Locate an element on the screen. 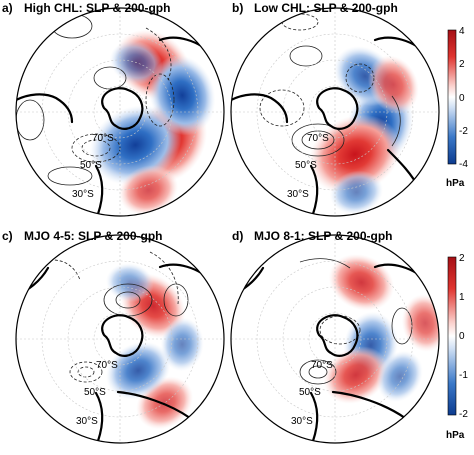  colorbar-top-bar is located at coordinates (452, 97).